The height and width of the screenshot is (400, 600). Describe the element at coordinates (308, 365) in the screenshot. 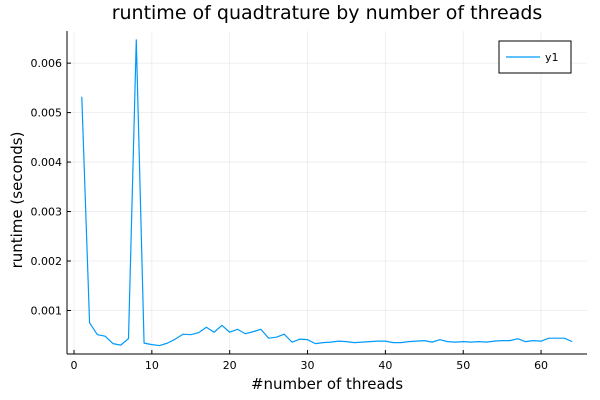

I see `x-tick-label: 30` at that location.